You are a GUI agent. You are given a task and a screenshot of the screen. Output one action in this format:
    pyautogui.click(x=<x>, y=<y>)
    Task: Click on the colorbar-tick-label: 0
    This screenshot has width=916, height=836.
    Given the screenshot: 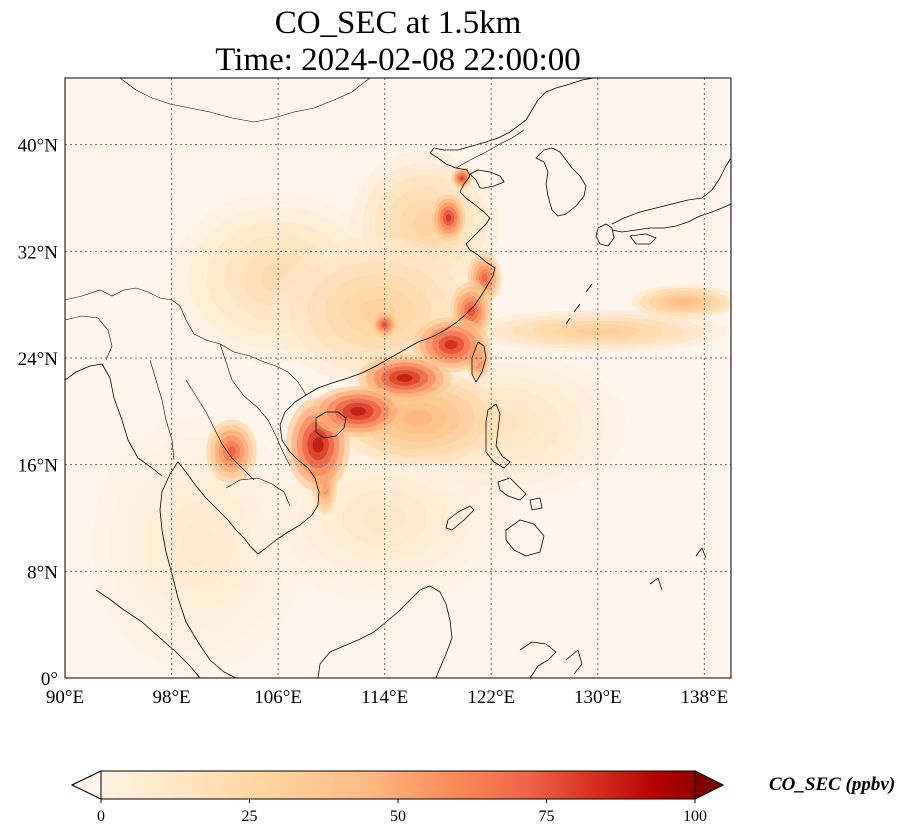 What is the action you would take?
    pyautogui.click(x=101, y=816)
    